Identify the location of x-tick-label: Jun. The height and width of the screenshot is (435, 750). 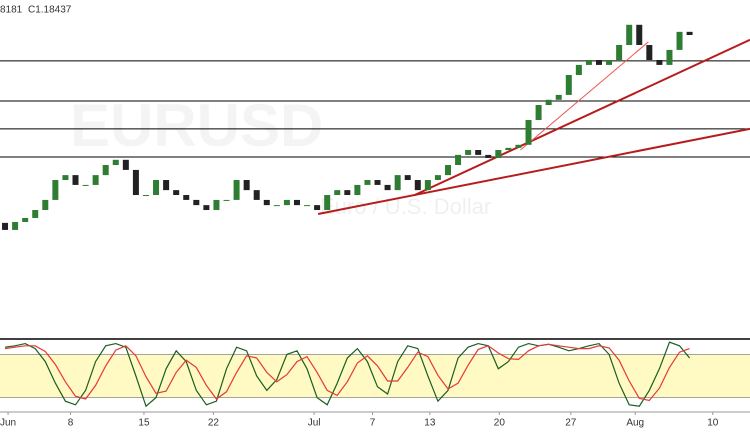
(8, 423).